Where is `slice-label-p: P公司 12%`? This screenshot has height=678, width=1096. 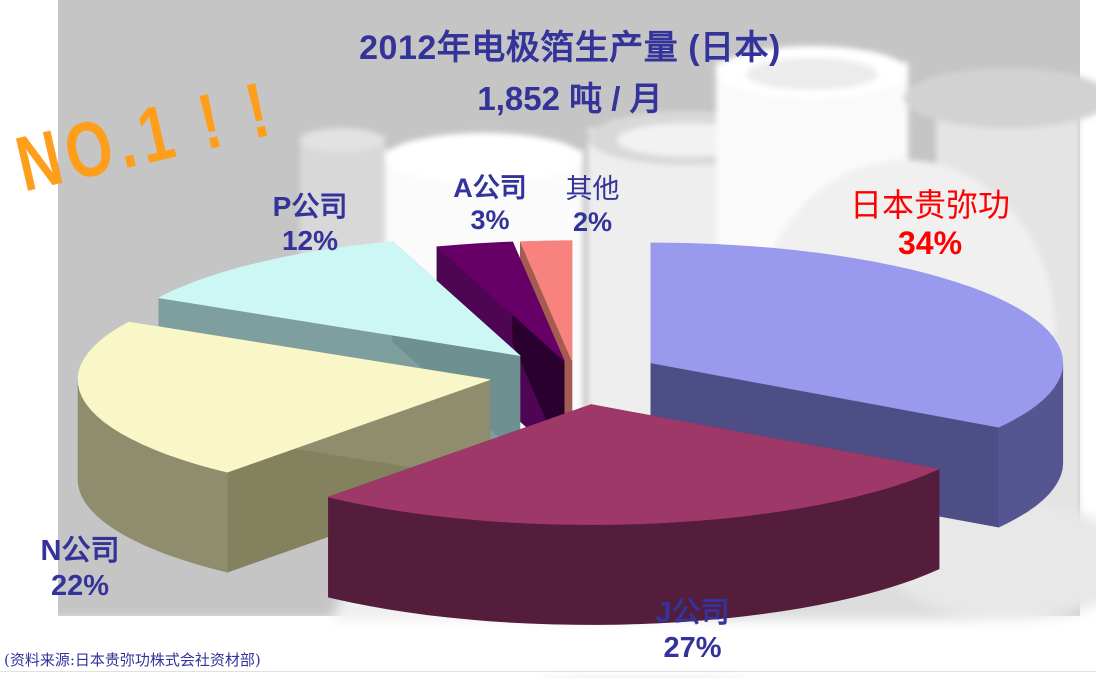
slice-label-p: P公司 12% is located at coordinates (310, 223).